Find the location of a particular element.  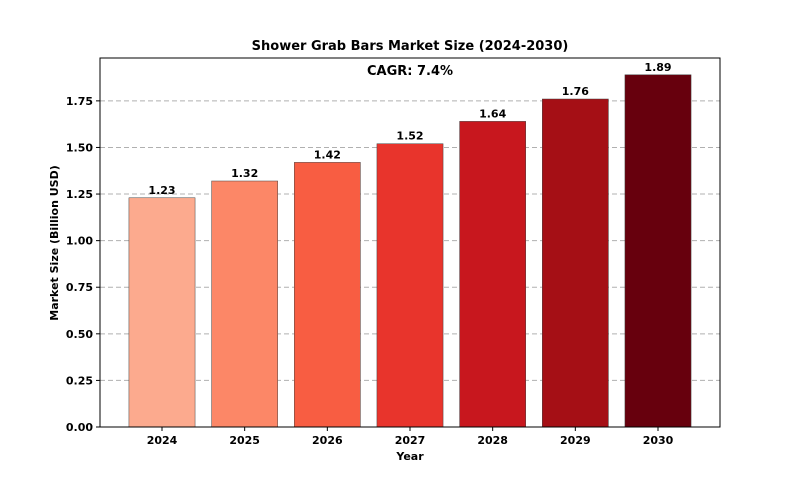

x-tick-label: 2025 is located at coordinates (244, 440).